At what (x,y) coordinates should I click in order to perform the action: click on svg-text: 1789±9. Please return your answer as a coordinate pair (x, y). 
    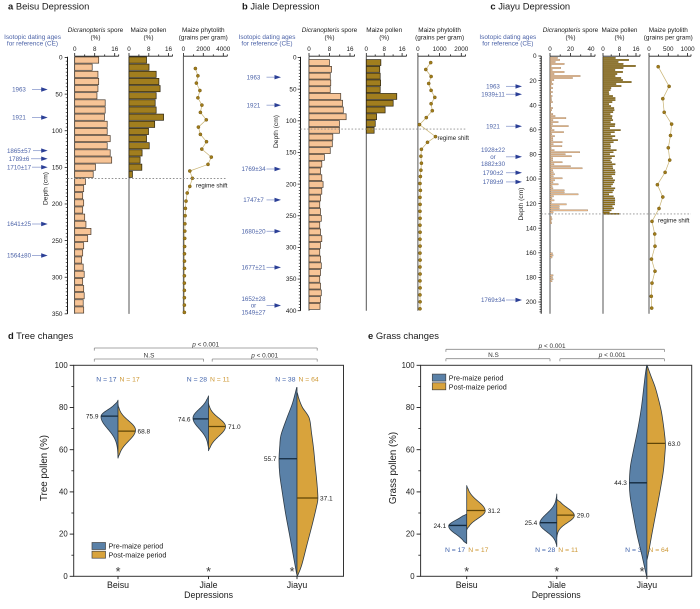
    Looking at the image, I should click on (493, 182).